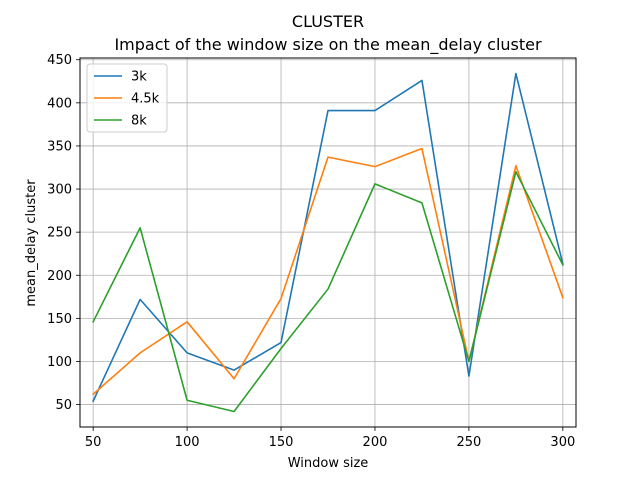 The height and width of the screenshot is (480, 640). I want to click on y-tick-label: 50, so click(63, 405).